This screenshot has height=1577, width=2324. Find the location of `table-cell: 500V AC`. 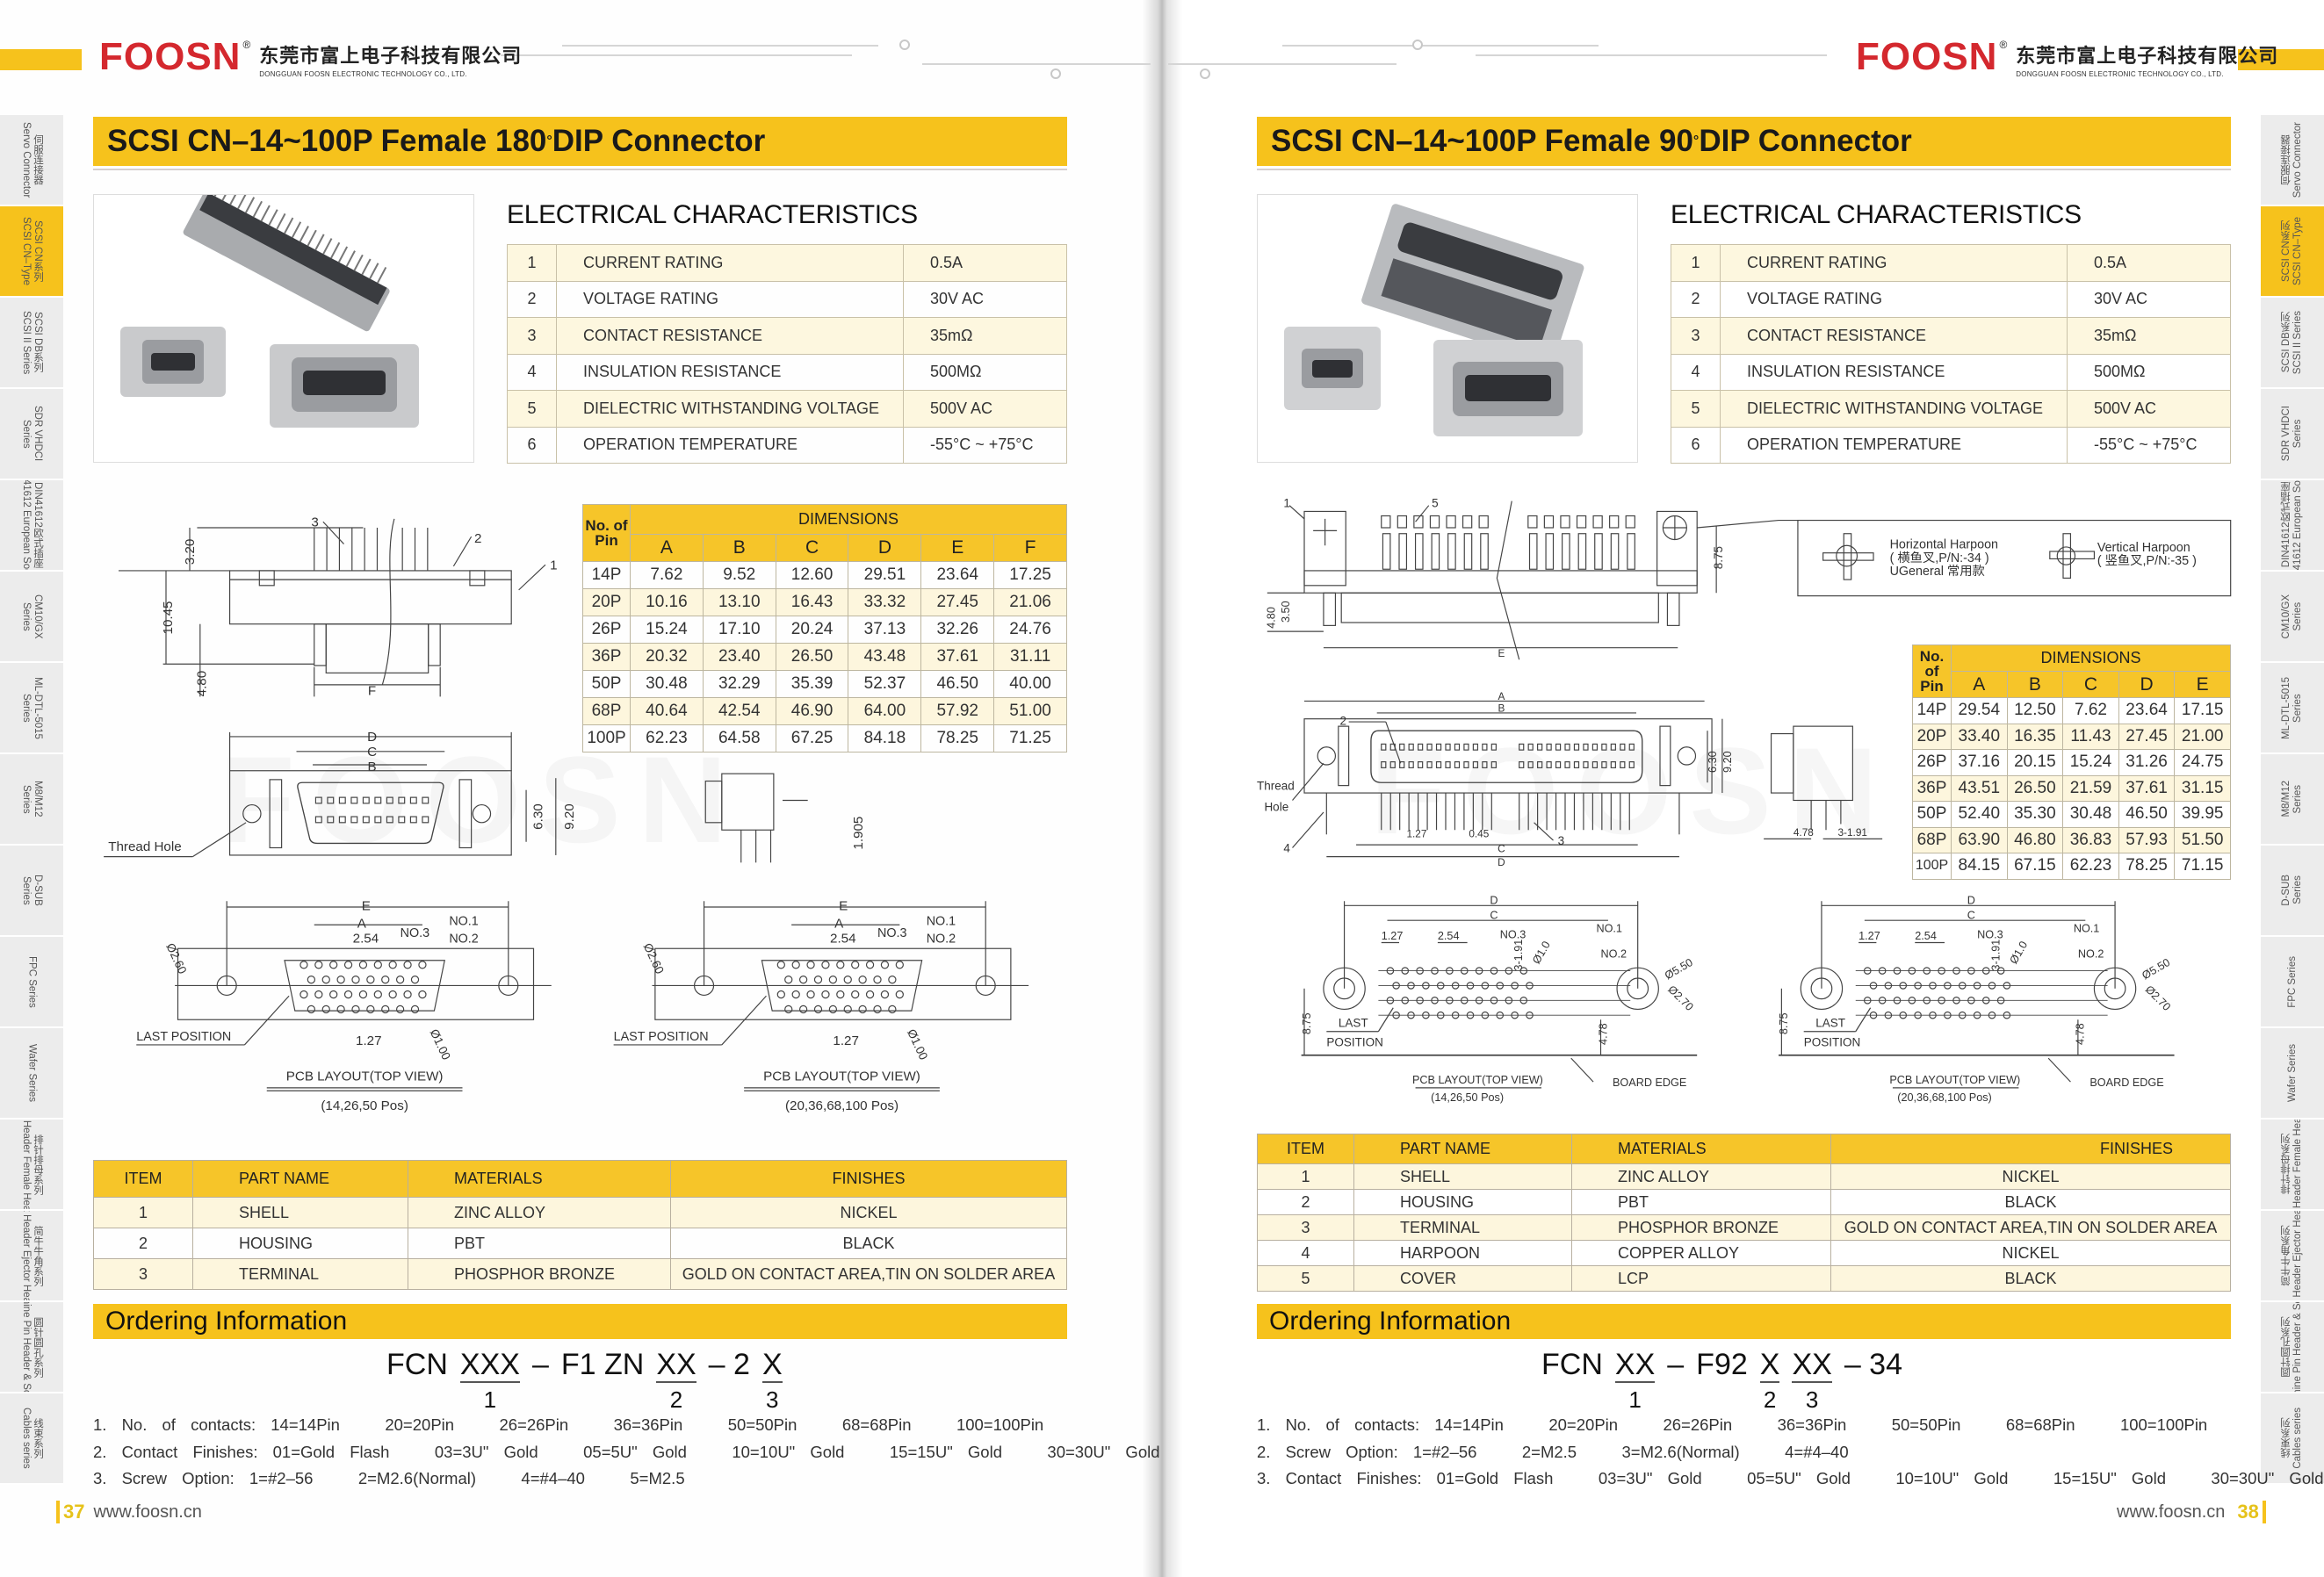

table-cell: 500V AC is located at coordinates (985, 409).